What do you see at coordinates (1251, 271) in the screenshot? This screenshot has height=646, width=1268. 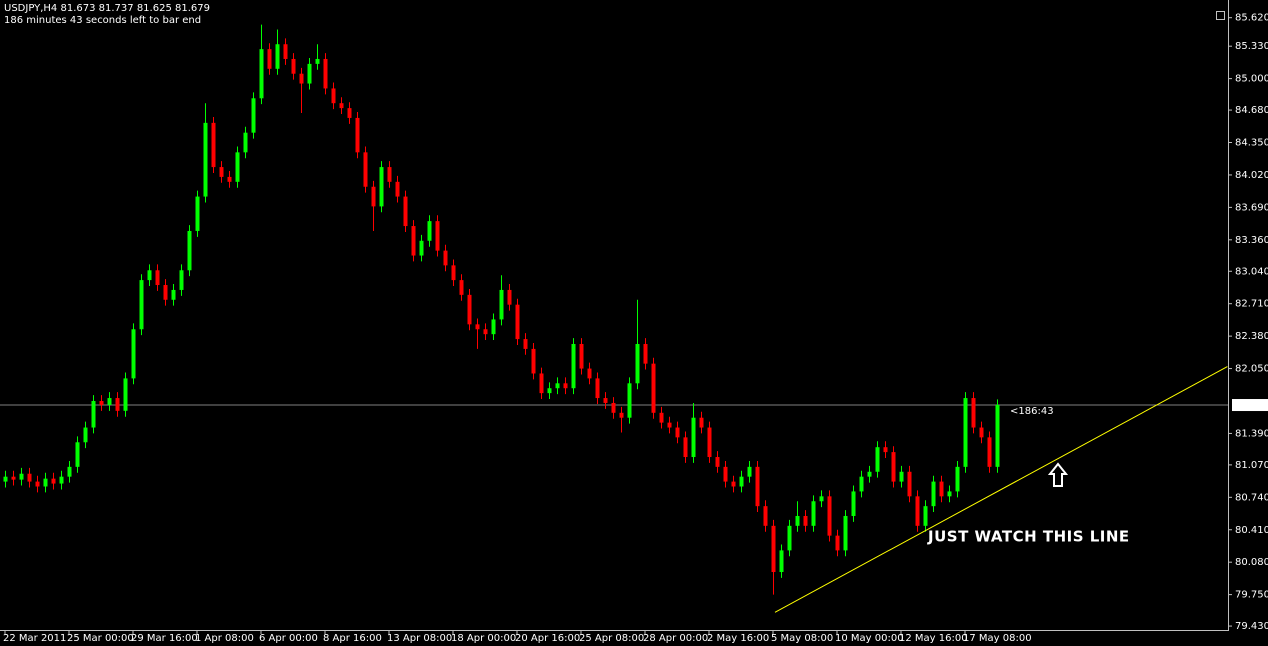 I see `y-tick-label: 83.040` at bounding box center [1251, 271].